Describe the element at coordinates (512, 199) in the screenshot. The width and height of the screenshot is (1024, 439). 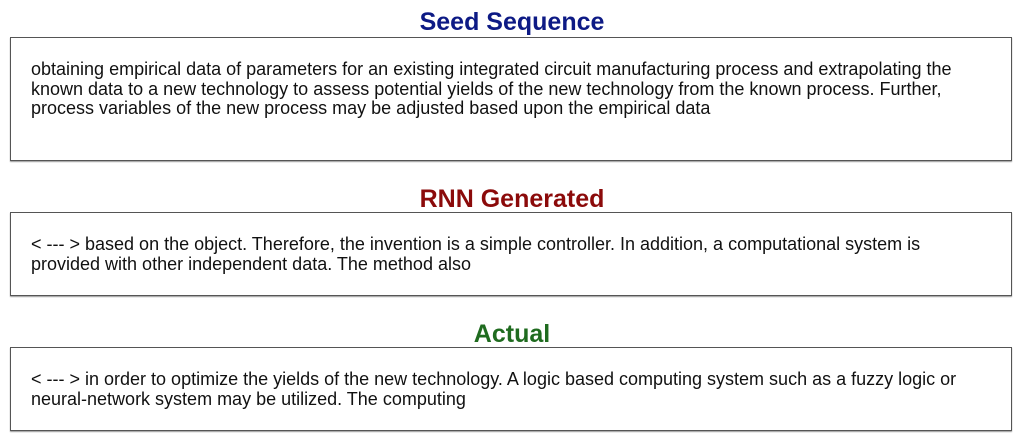
I see `rnn-generated-title: RNN Generated` at that location.